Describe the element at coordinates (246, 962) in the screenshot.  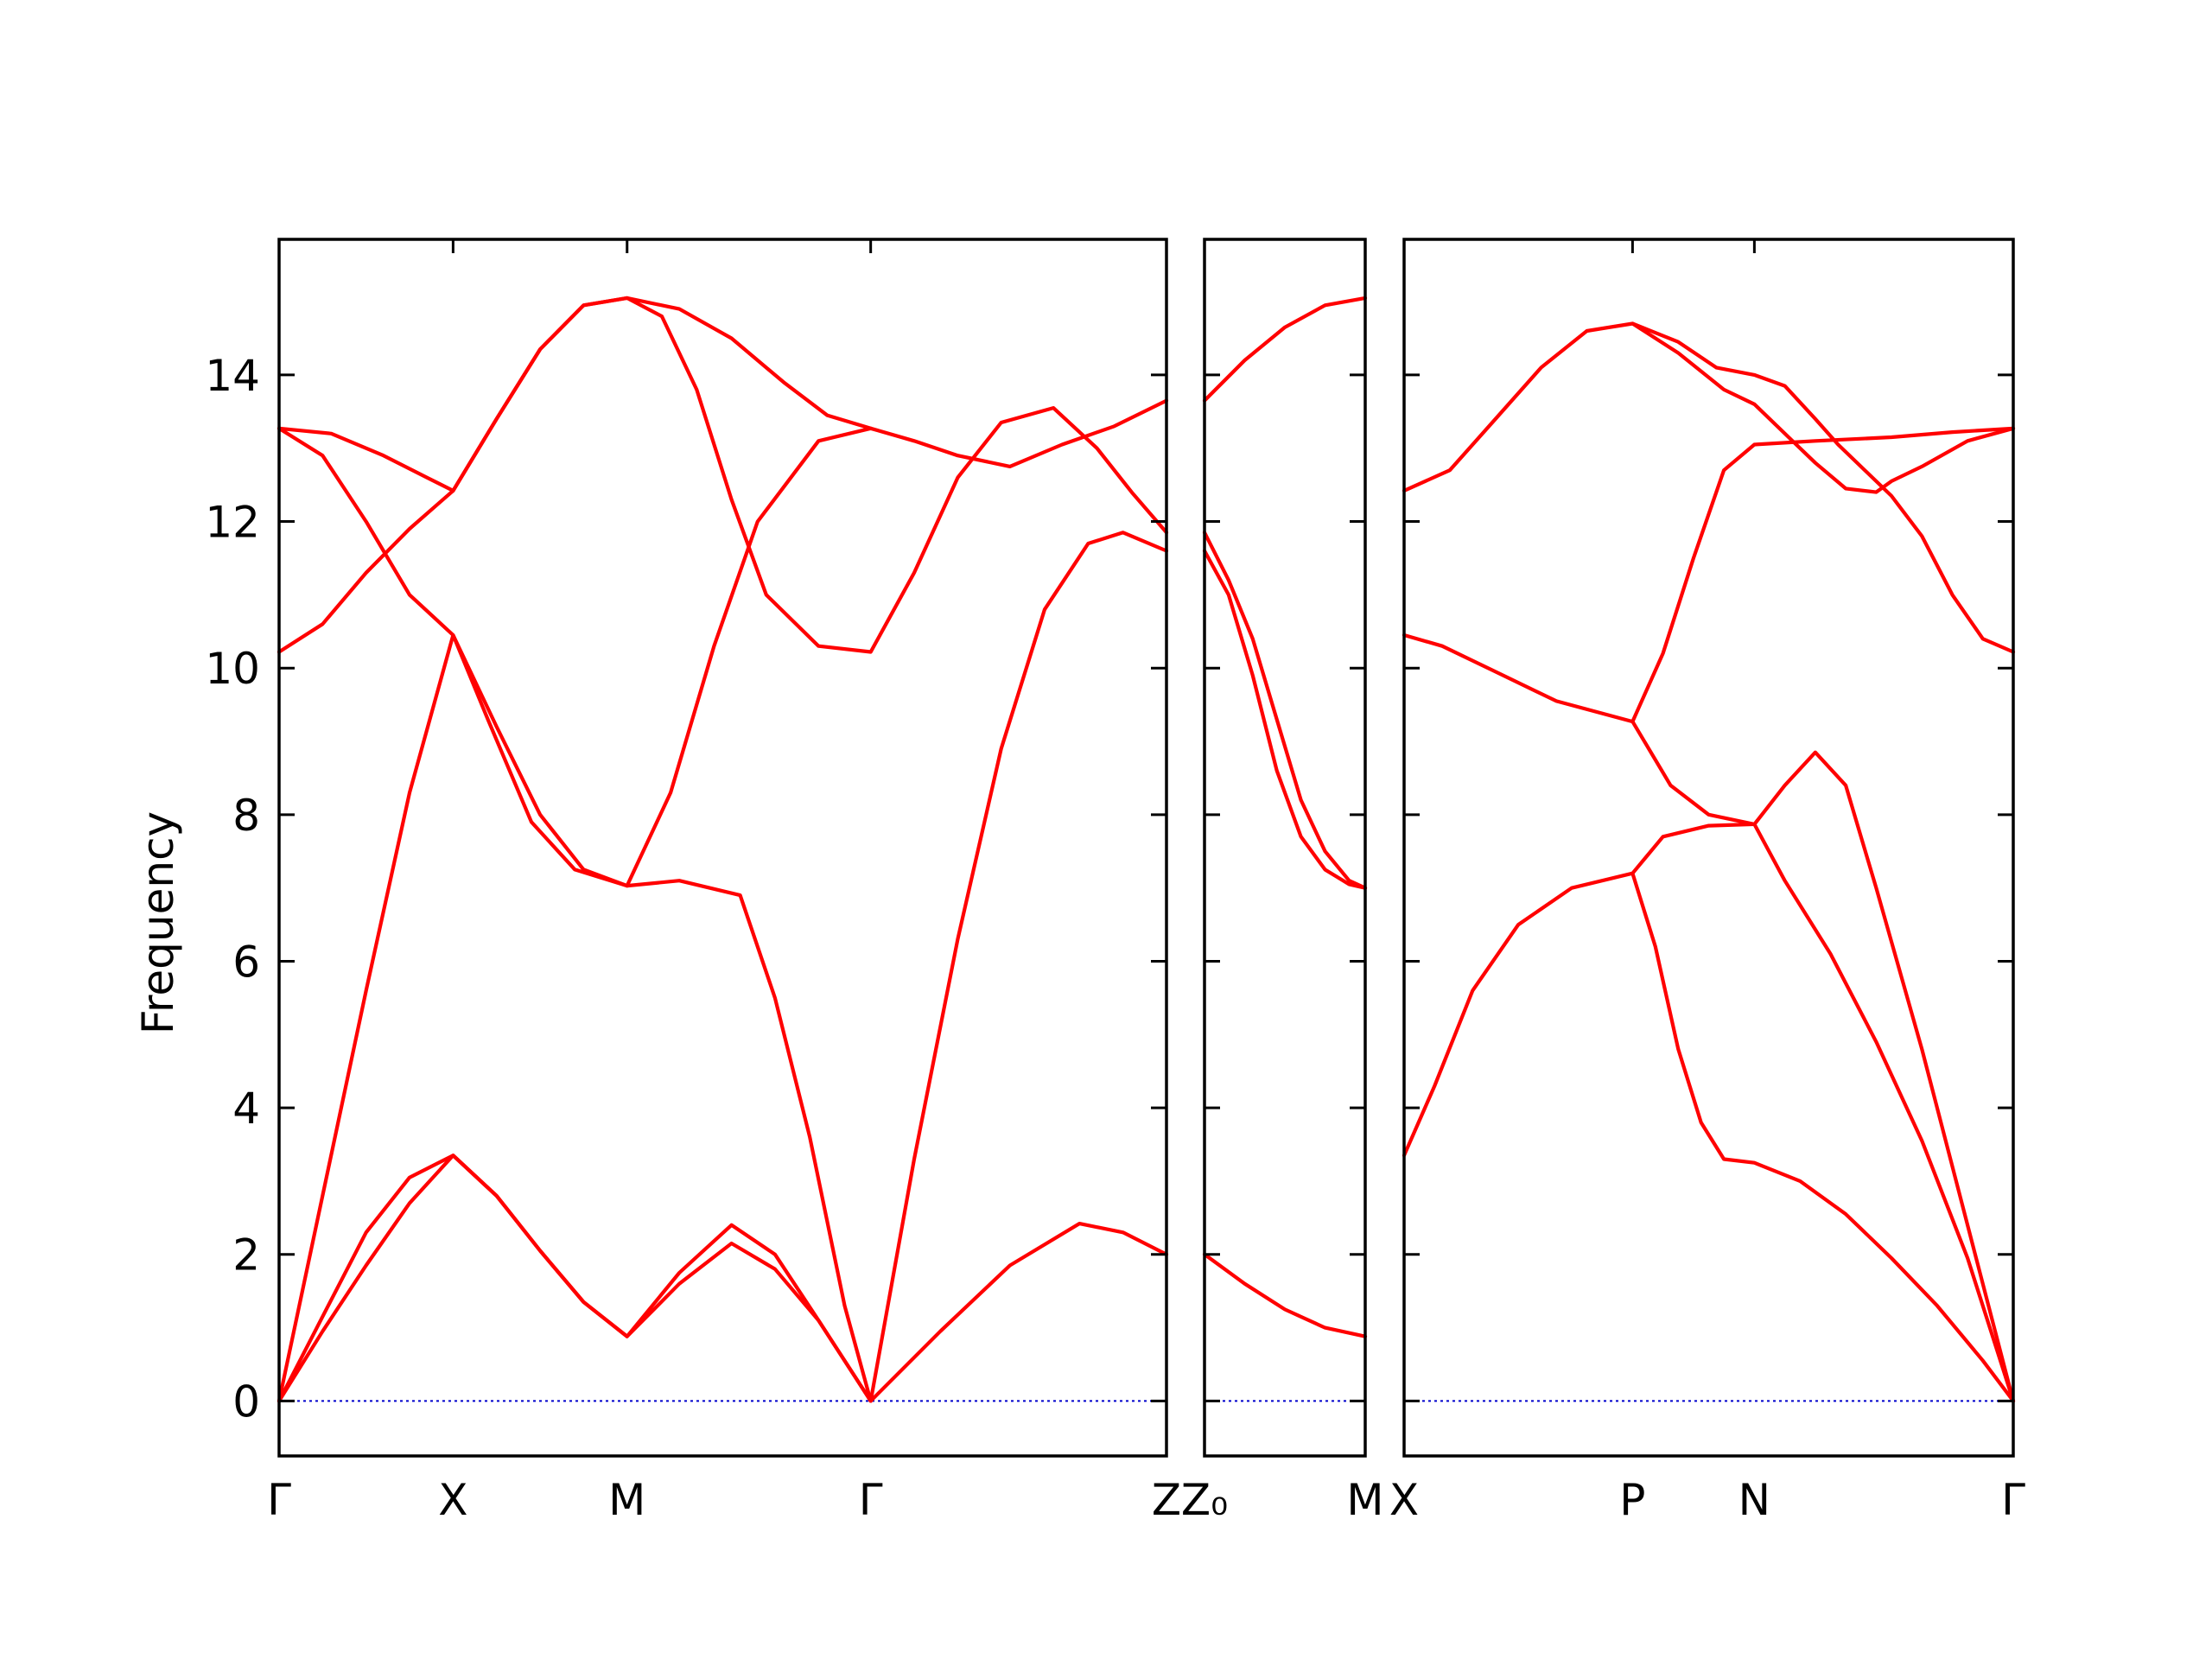
I see `y-tick-label: 6` at that location.